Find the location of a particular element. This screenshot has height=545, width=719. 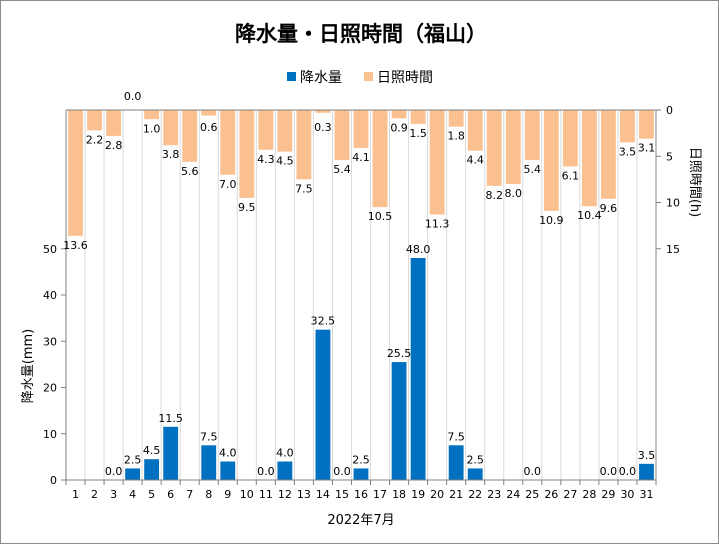

sun-data-label: 10.9 is located at coordinates (551, 220).